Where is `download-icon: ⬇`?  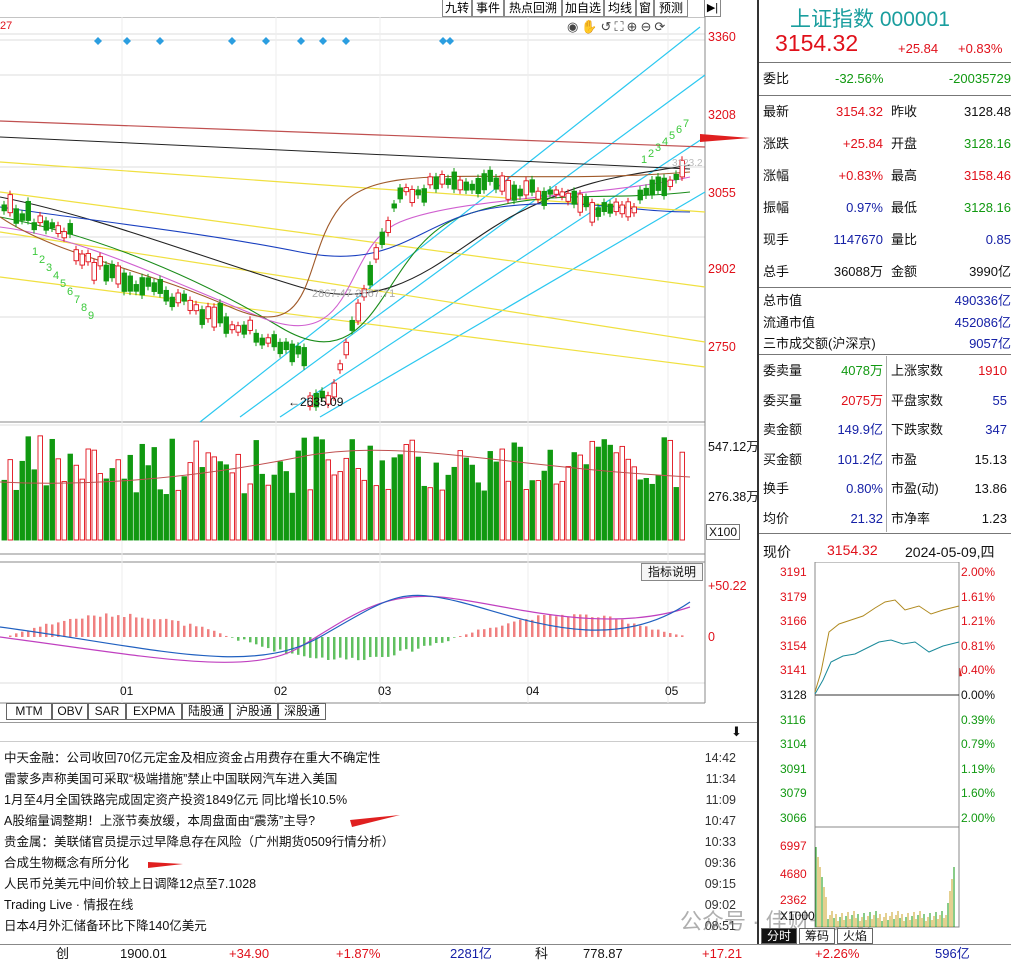 download-icon: ⬇ is located at coordinates (736, 731).